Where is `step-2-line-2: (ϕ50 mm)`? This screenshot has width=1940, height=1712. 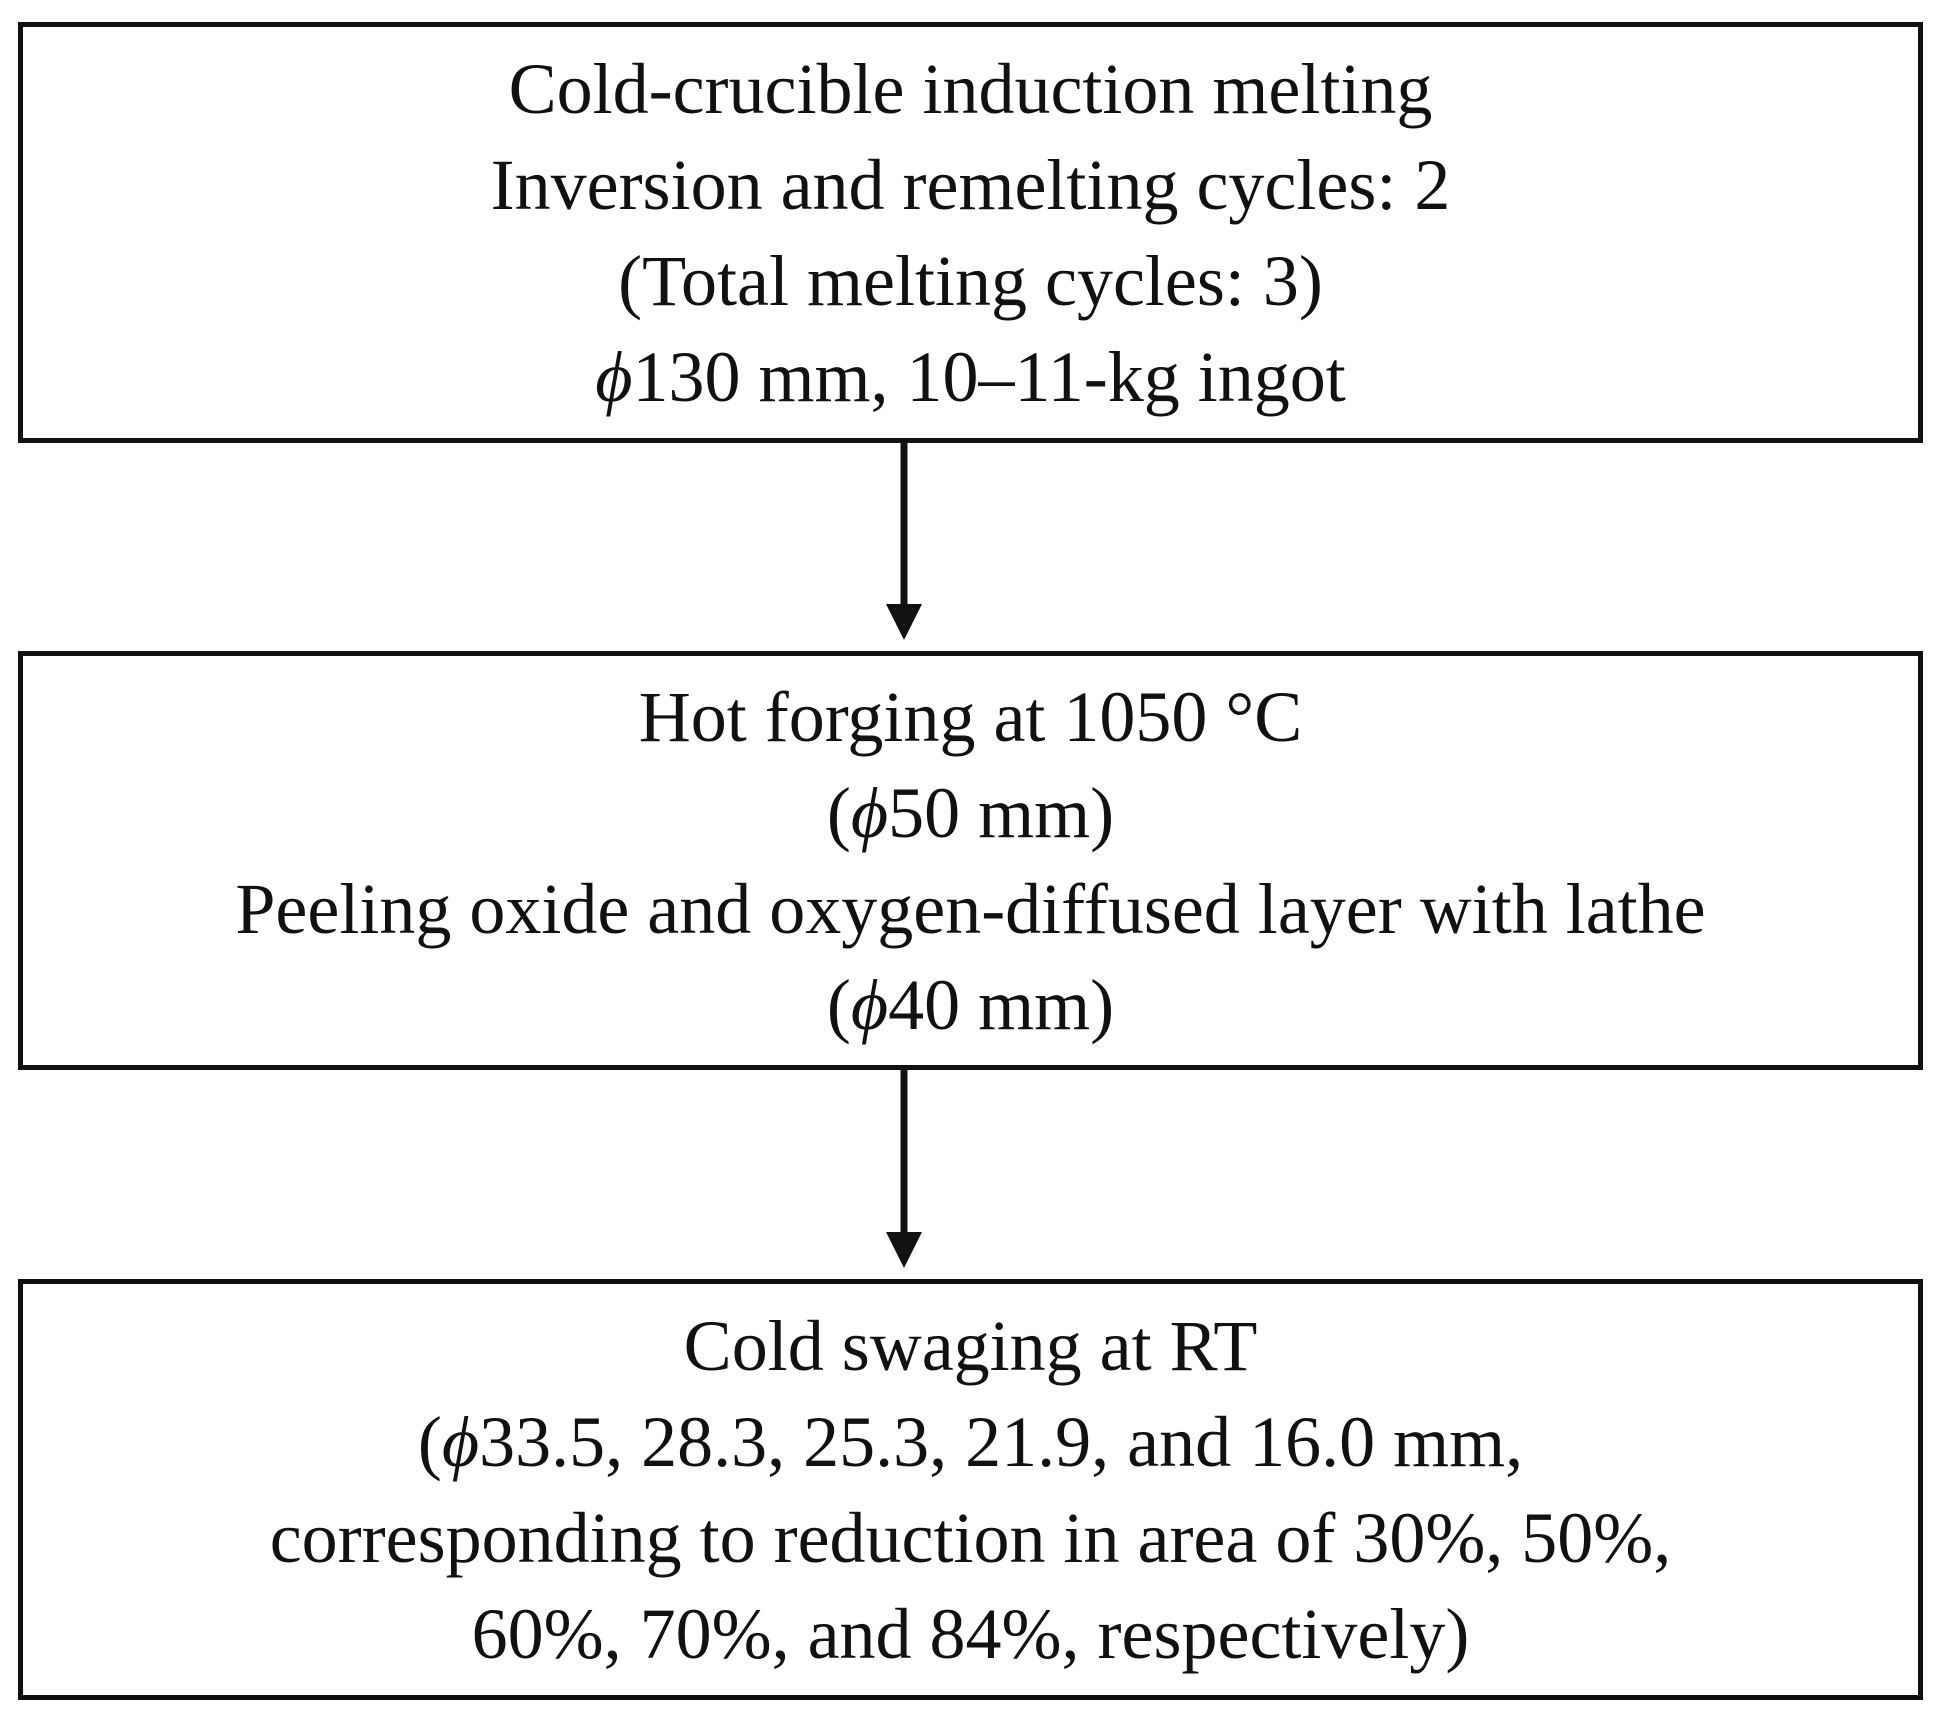
step-2-line-2: (ϕ50 mm) is located at coordinates (970, 812).